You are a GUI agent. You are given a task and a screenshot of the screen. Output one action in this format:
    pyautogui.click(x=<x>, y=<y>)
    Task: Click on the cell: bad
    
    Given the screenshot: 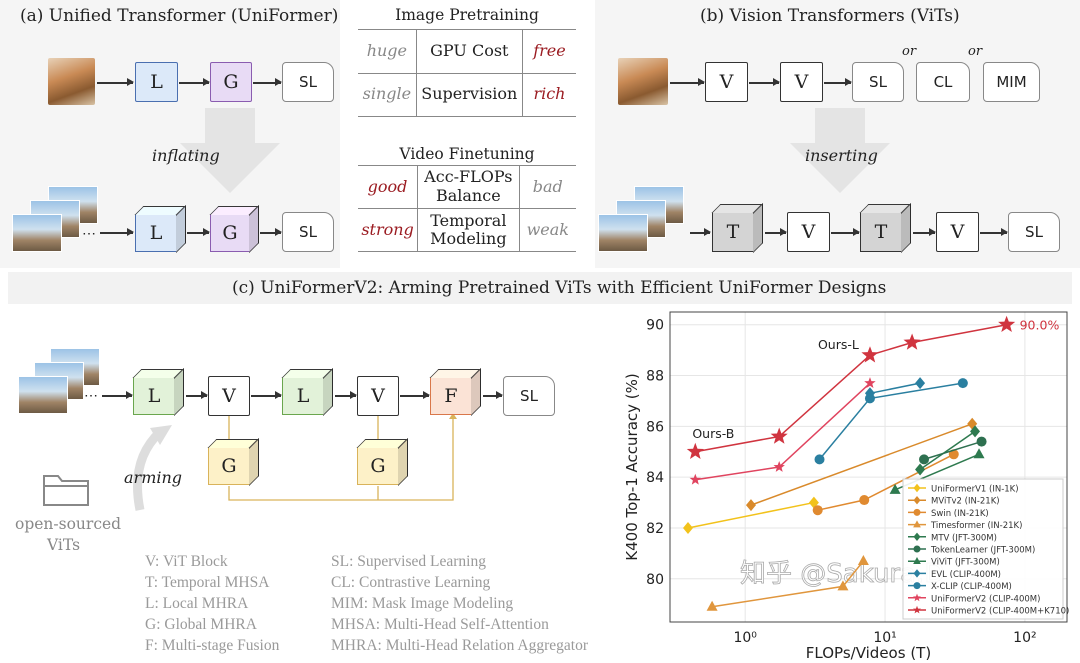 What is the action you would take?
    pyautogui.click(x=547, y=187)
    